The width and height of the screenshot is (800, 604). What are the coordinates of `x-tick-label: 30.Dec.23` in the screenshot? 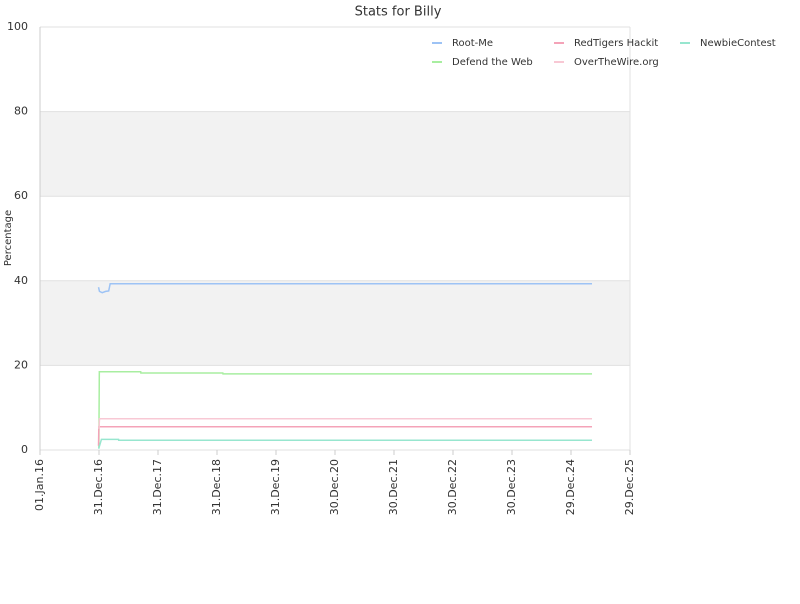 It's located at (511, 487).